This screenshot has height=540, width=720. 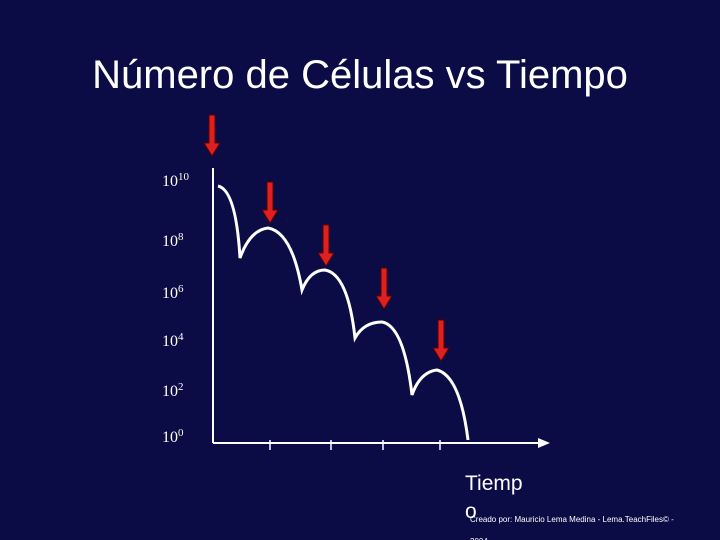 What do you see at coordinates (181, 289) in the screenshot?
I see `label-exponent: 6` at bounding box center [181, 289].